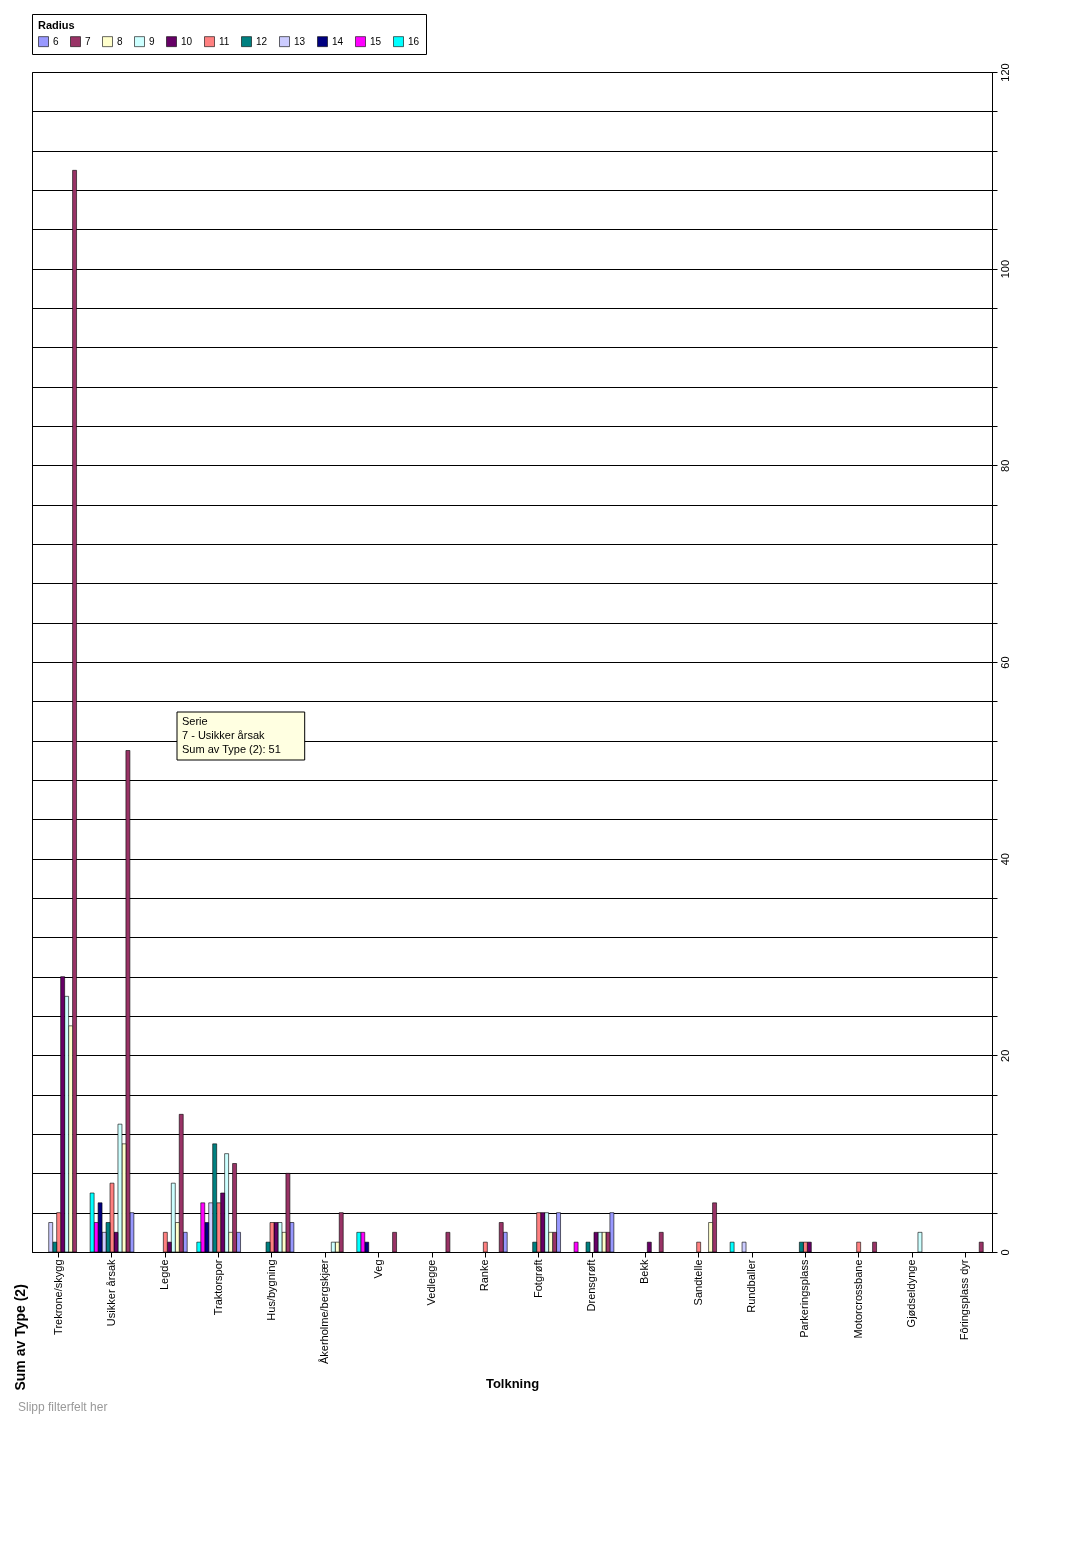 This screenshot has width=1089, height=1551. I want to click on x-tick-label: Fôringsplass dyr, so click(964, 1300).